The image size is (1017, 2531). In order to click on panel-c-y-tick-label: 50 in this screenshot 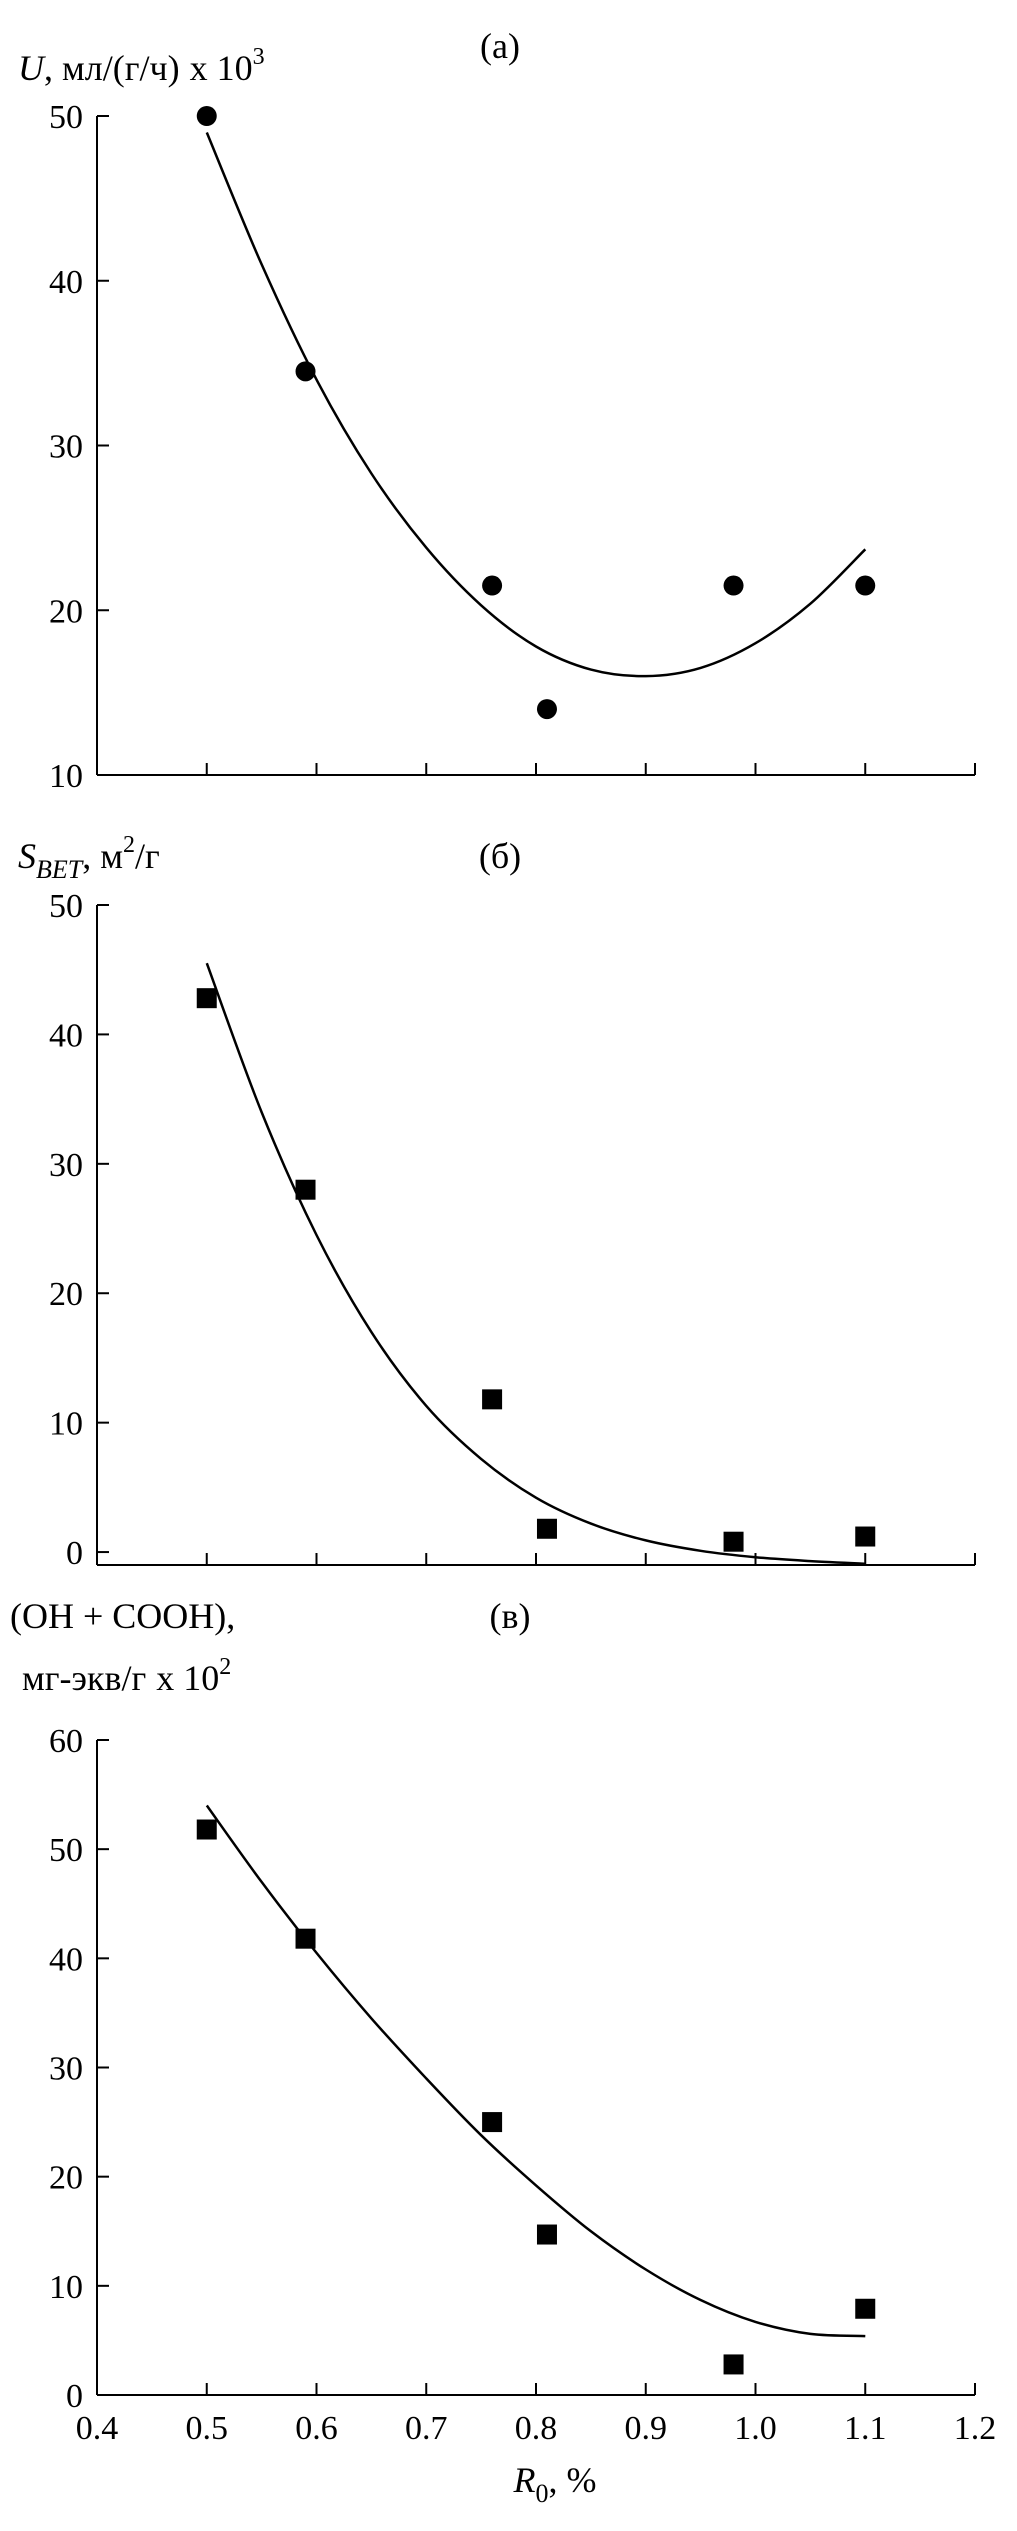, I will do `click(66, 1850)`.